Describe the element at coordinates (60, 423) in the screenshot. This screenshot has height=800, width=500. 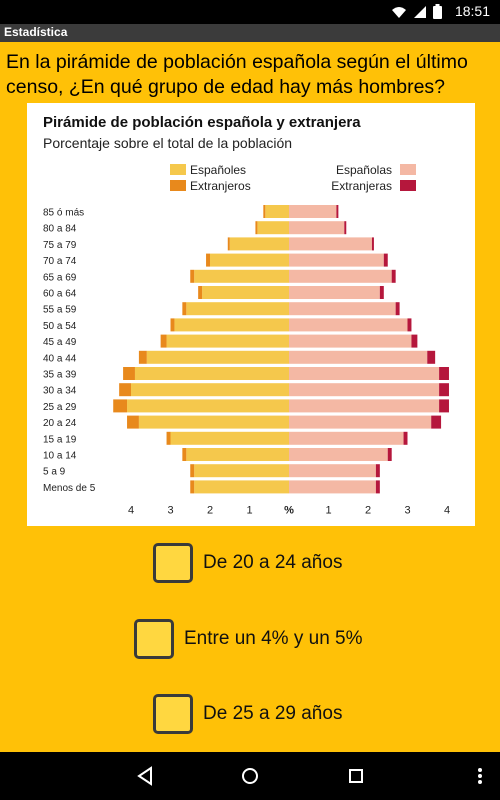
I see `category-label: 20 a 24` at that location.